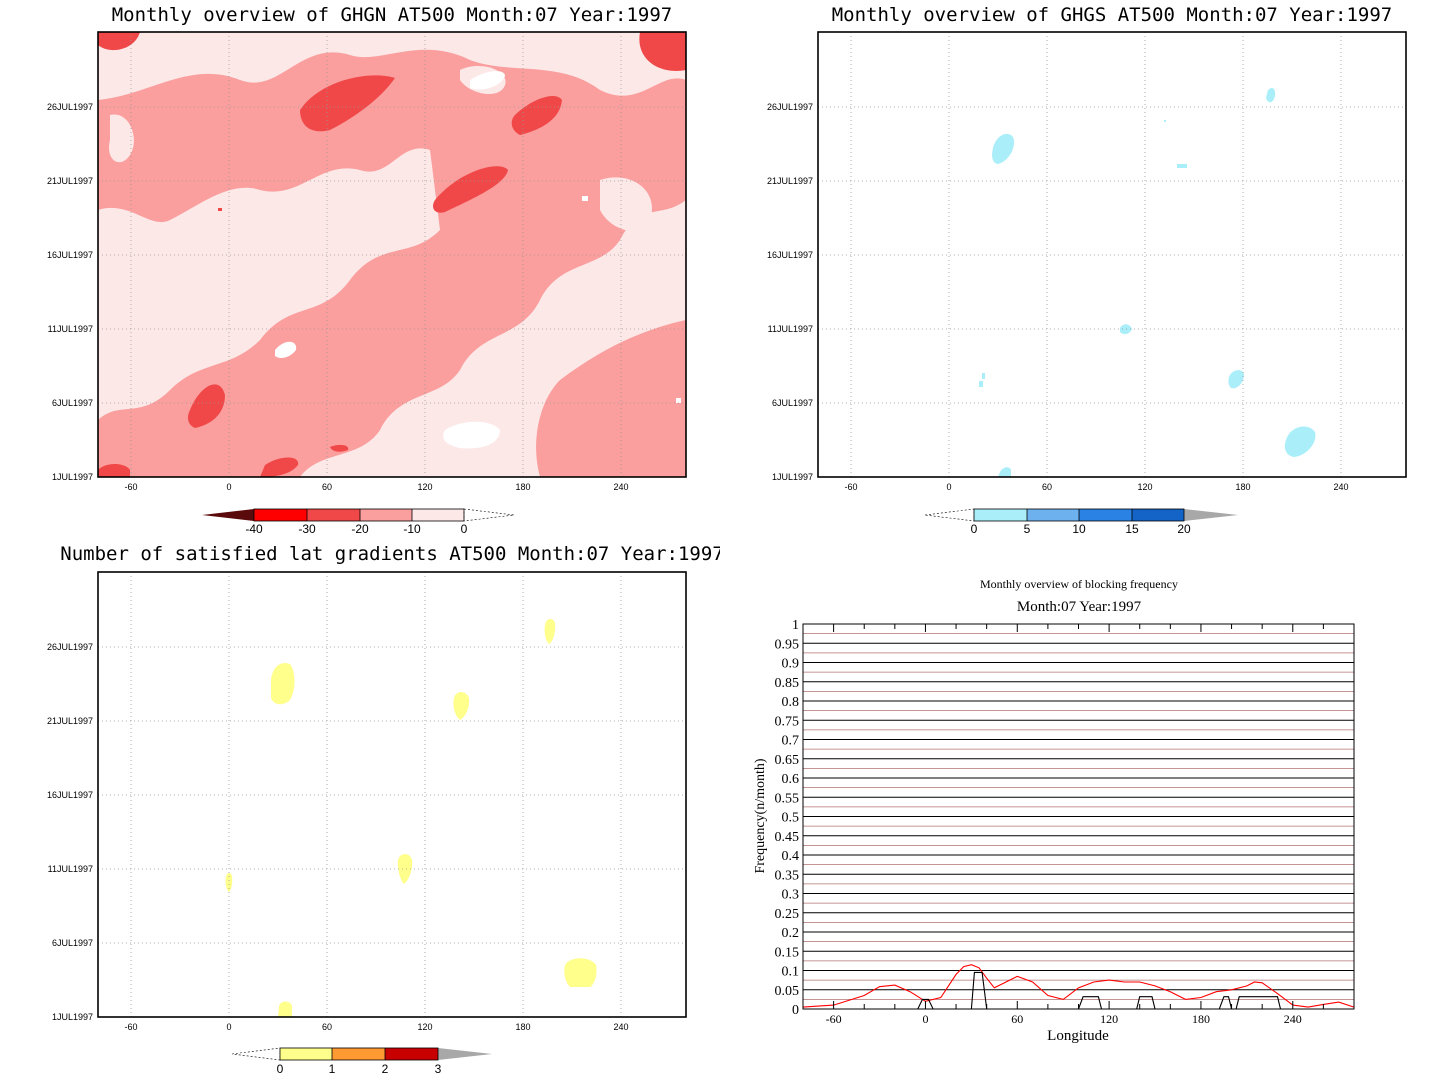  Describe the element at coordinates (791, 972) in the screenshot. I see `y-tick-label: 0.1` at that location.